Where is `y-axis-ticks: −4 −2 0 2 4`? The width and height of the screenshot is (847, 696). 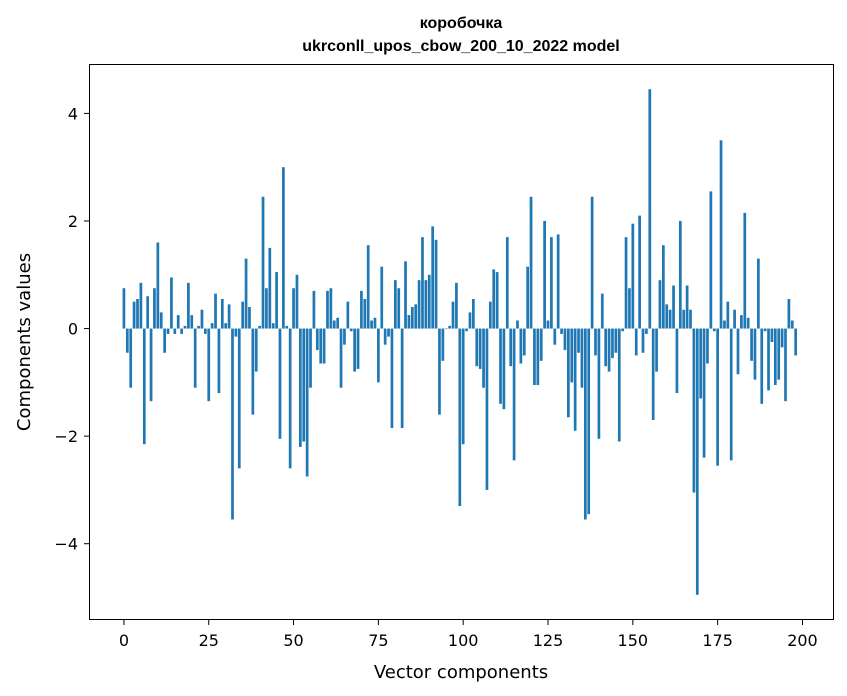
y-axis-ticks: −4 −2 0 2 4 is located at coordinates (72, 329).